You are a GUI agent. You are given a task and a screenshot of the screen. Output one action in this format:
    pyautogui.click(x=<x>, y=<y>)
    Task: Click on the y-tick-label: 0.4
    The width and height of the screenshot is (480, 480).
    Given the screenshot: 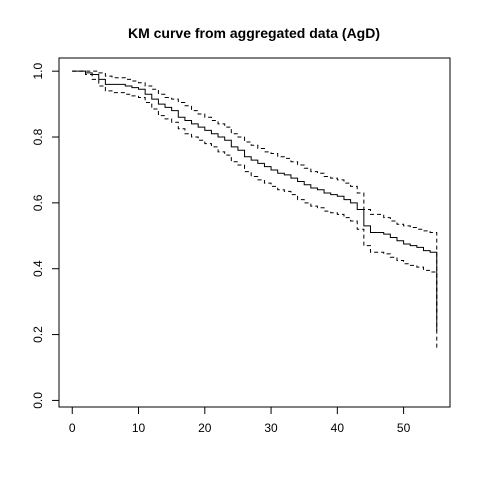 What is the action you would take?
    pyautogui.click(x=38, y=268)
    